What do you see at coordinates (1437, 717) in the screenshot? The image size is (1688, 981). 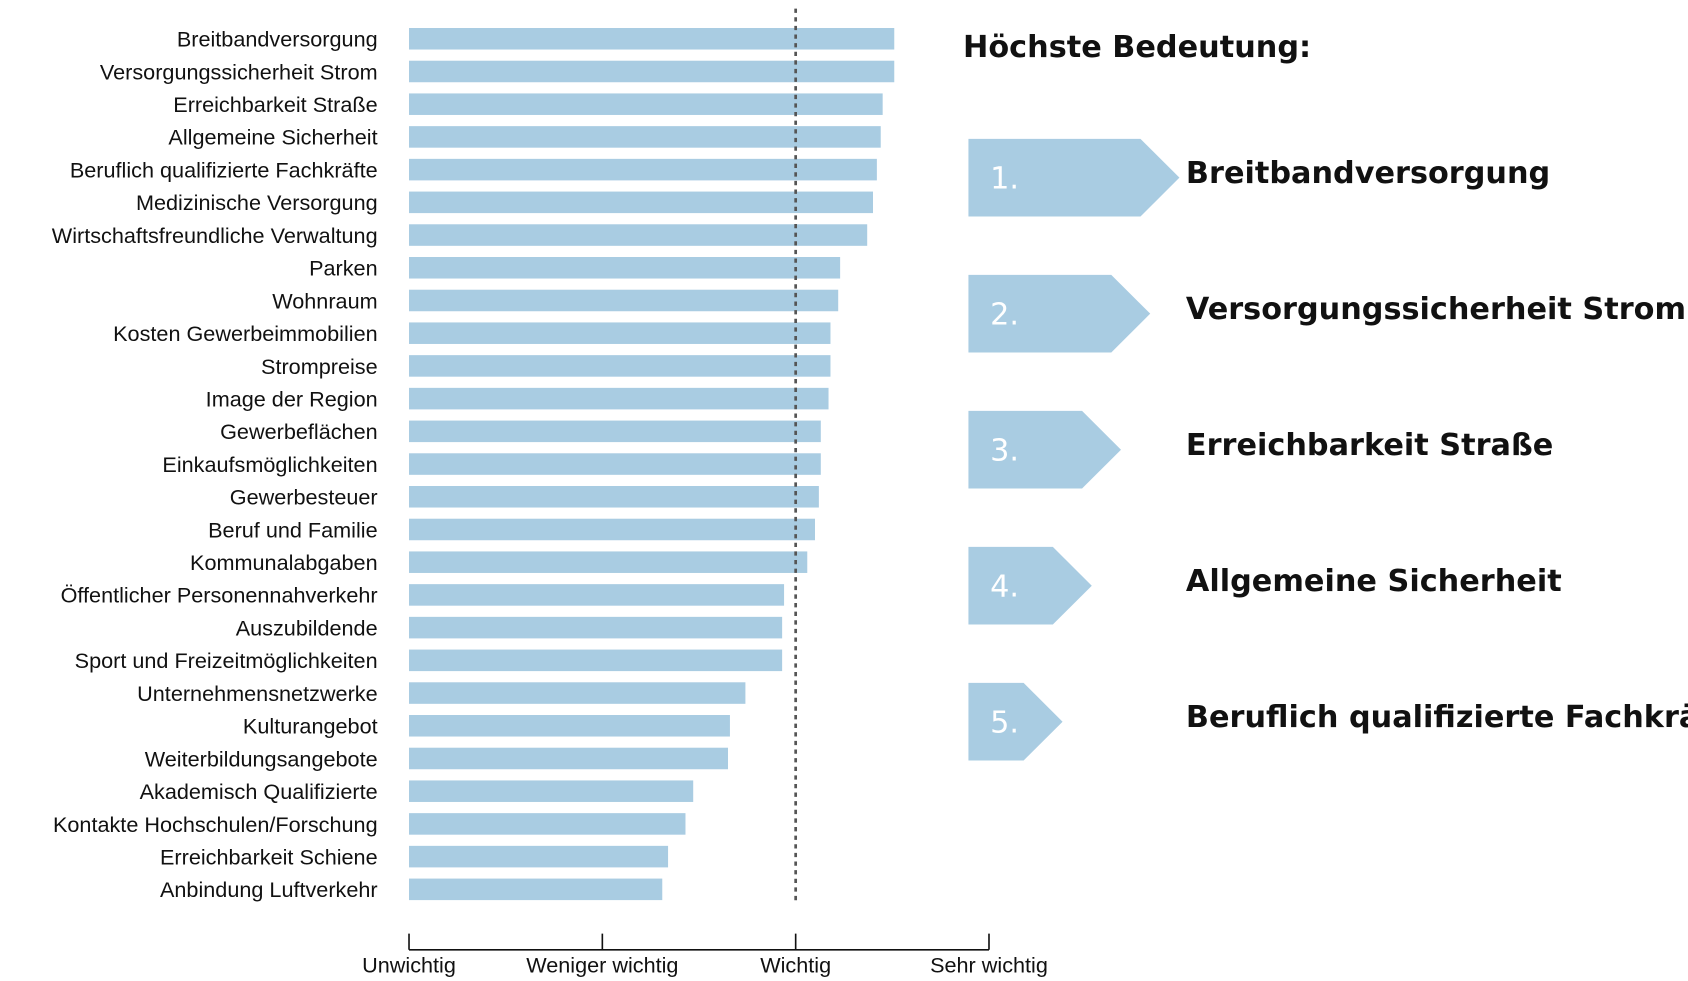 I see `rank-label: Beruflich qualifizierte Fachkräfte` at bounding box center [1437, 717].